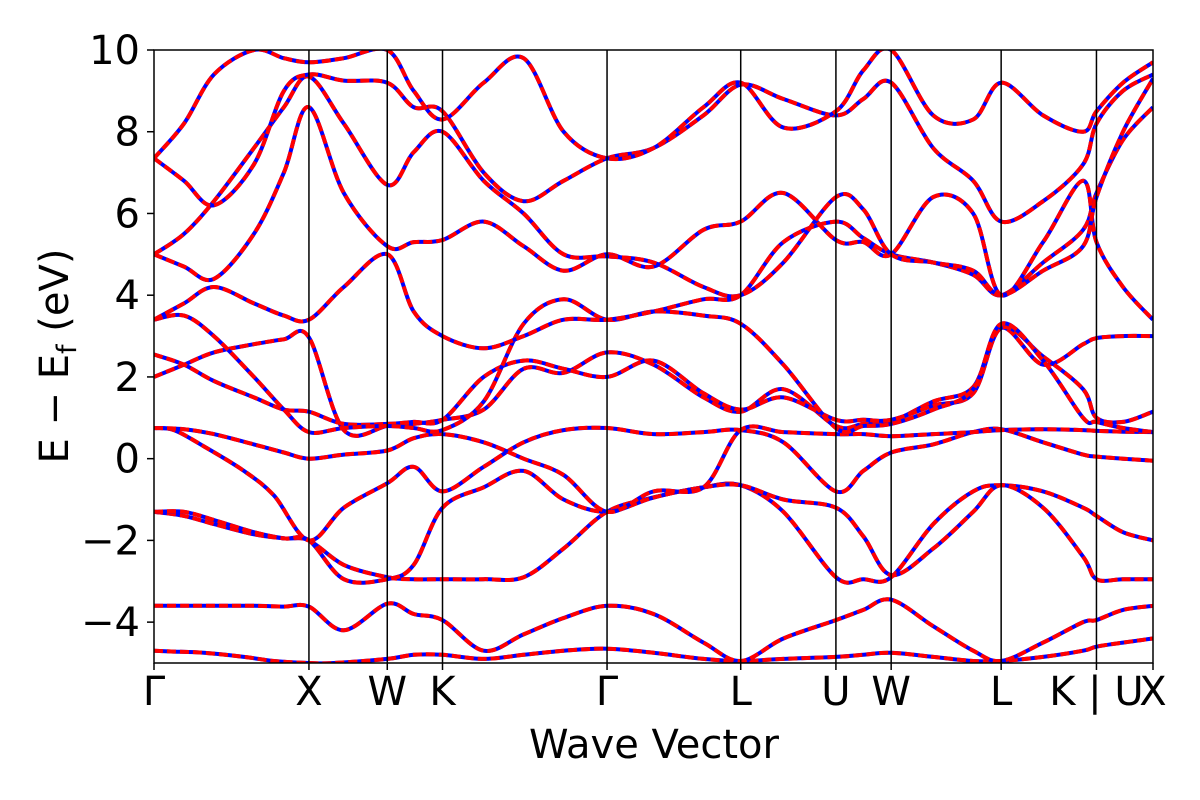 This screenshot has width=1200, height=800. I want to click on x-axis-label: Wave Vector, so click(654, 745).